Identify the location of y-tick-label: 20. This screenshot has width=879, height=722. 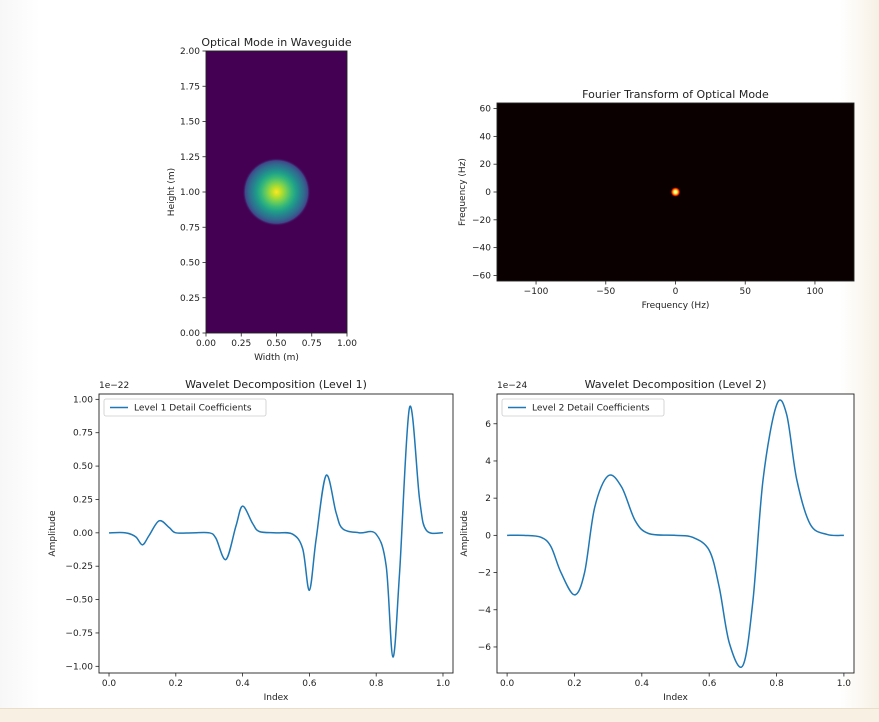
(486, 165).